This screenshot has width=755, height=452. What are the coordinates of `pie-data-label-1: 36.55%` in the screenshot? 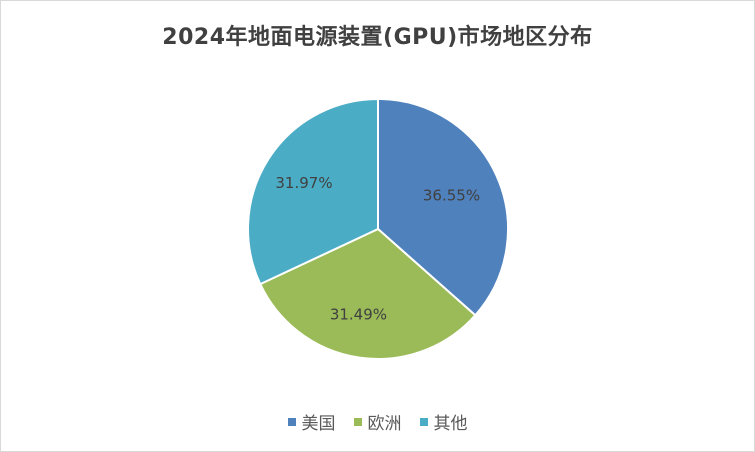 It's located at (451, 195).